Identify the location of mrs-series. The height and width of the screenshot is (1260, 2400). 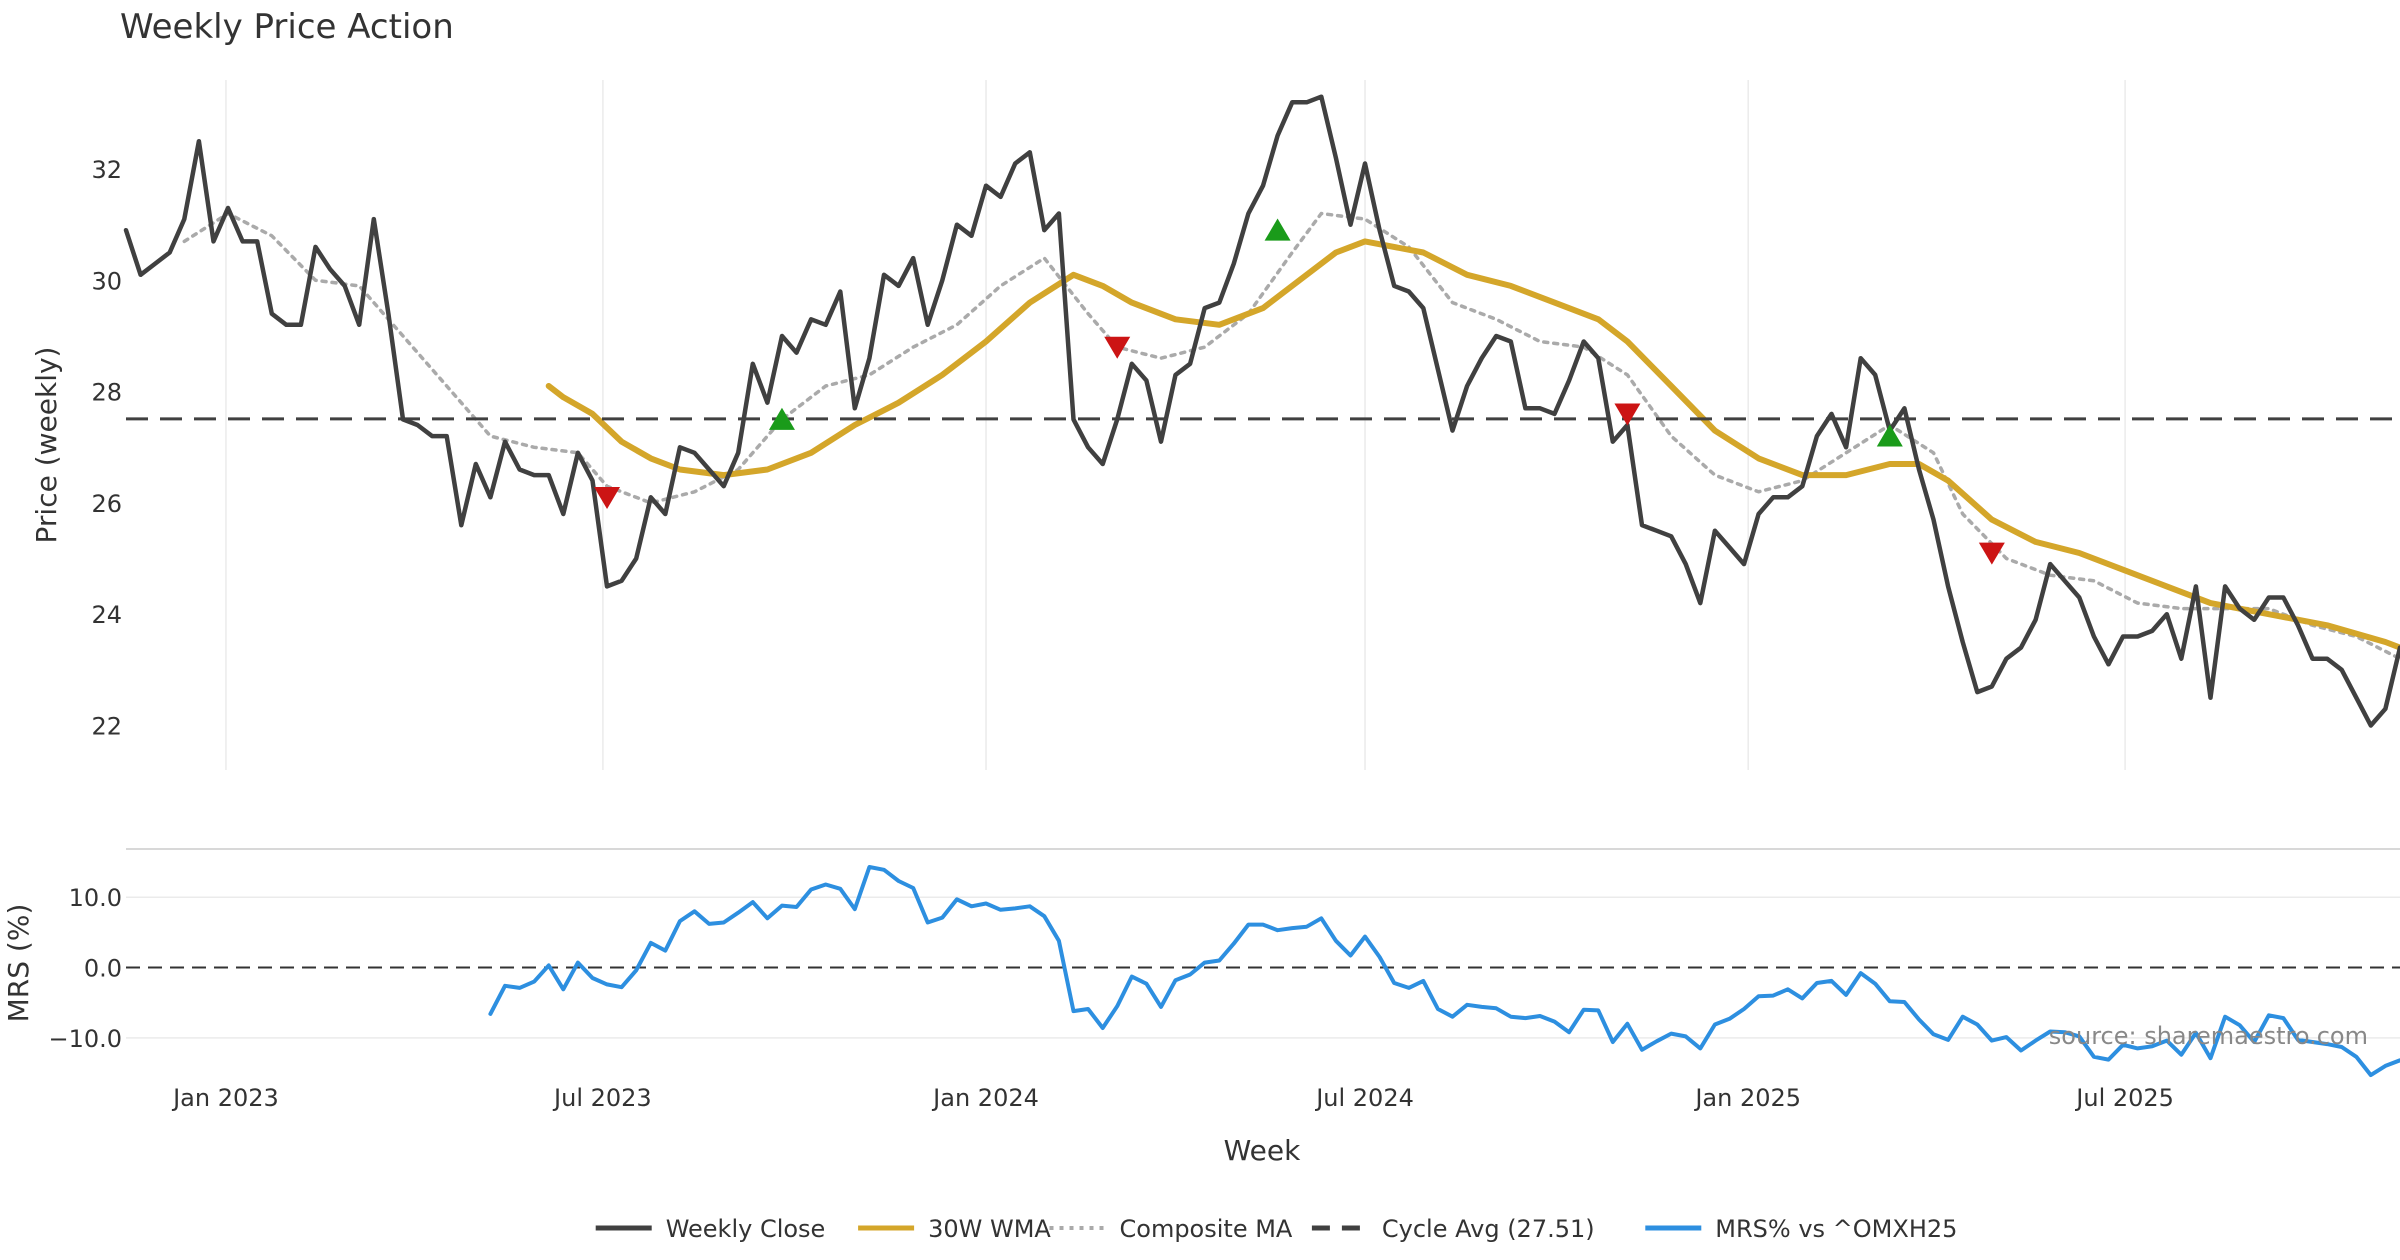
(1444, 971).